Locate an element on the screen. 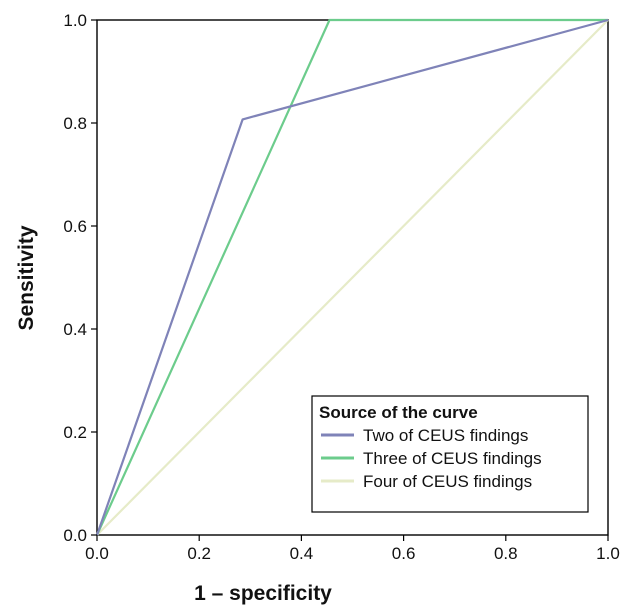 This screenshot has height=612, width=625. x-tick-label: 0.4 is located at coordinates (302, 553).